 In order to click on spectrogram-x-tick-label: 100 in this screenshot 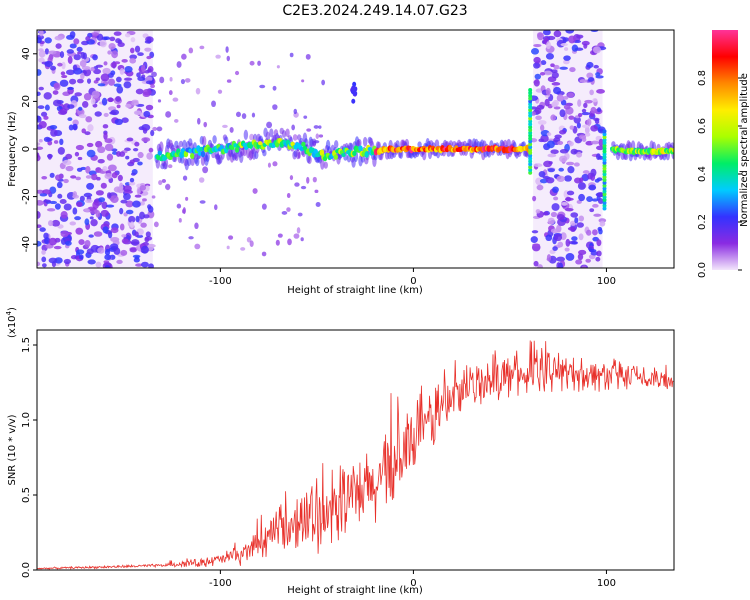, I will do `click(606, 281)`.